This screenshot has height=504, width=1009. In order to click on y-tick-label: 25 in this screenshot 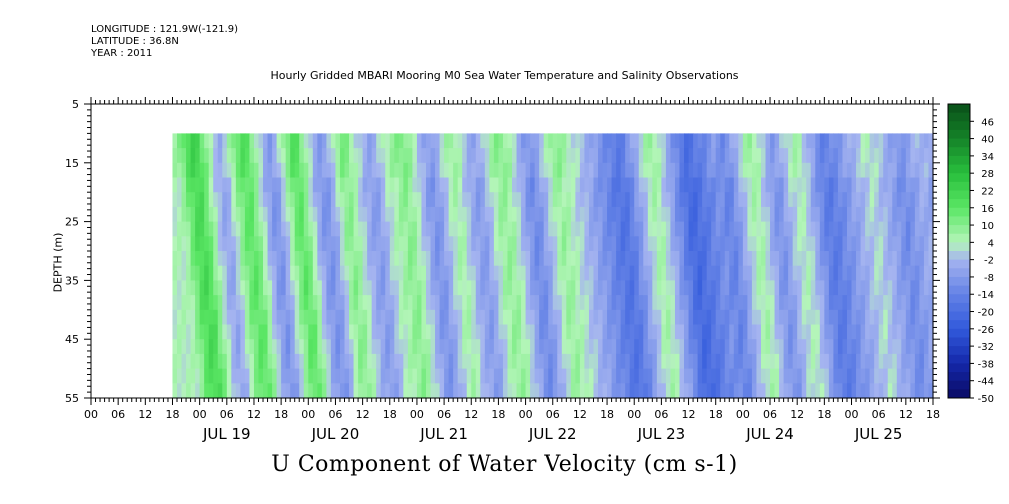, I will do `click(72, 222)`.